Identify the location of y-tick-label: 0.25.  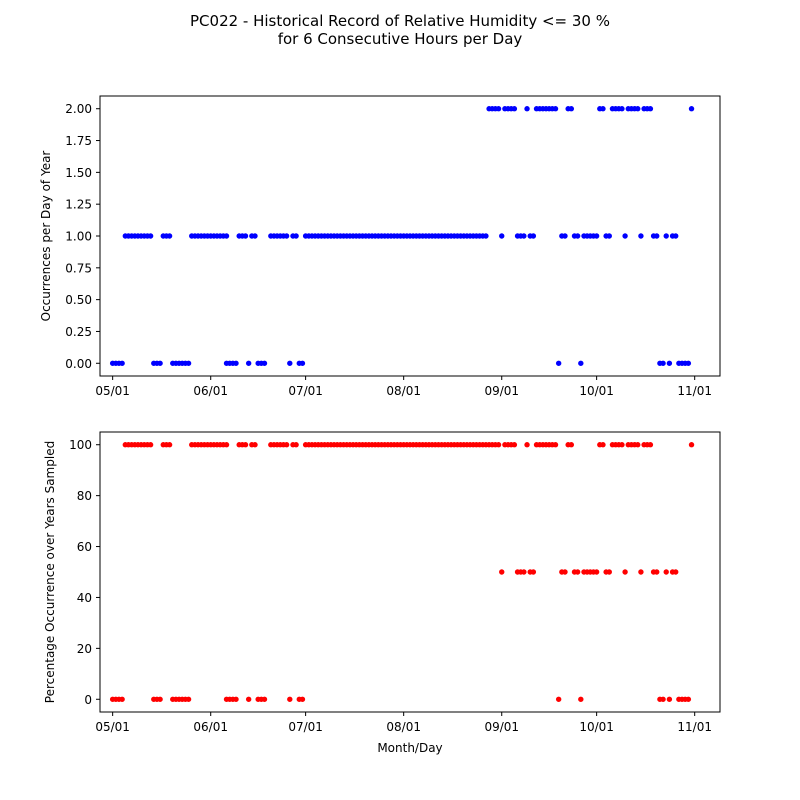
(78, 332).